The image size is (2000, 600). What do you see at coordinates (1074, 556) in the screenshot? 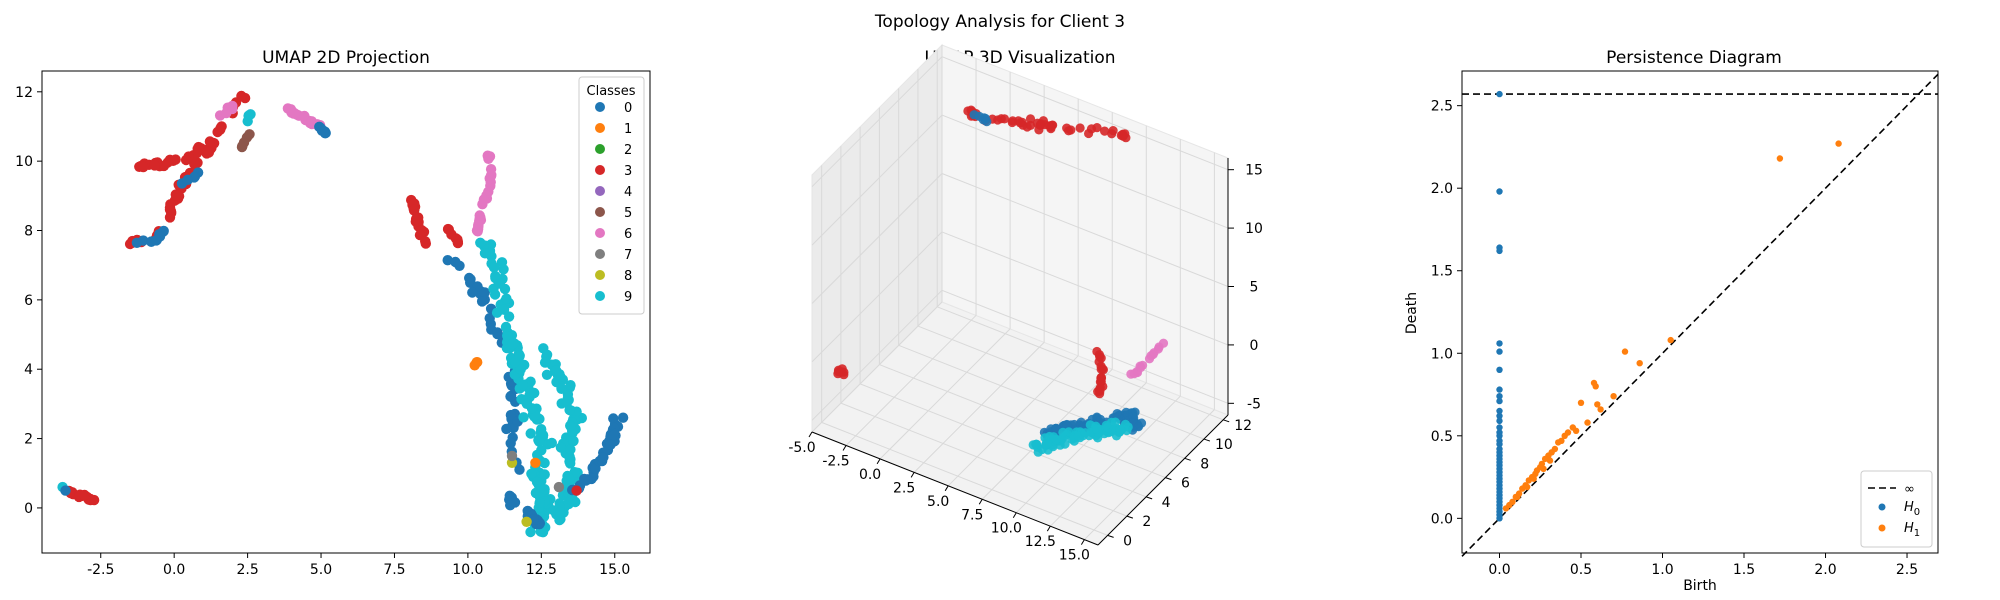
I see `x-tick-label: 15.0` at bounding box center [1074, 556].